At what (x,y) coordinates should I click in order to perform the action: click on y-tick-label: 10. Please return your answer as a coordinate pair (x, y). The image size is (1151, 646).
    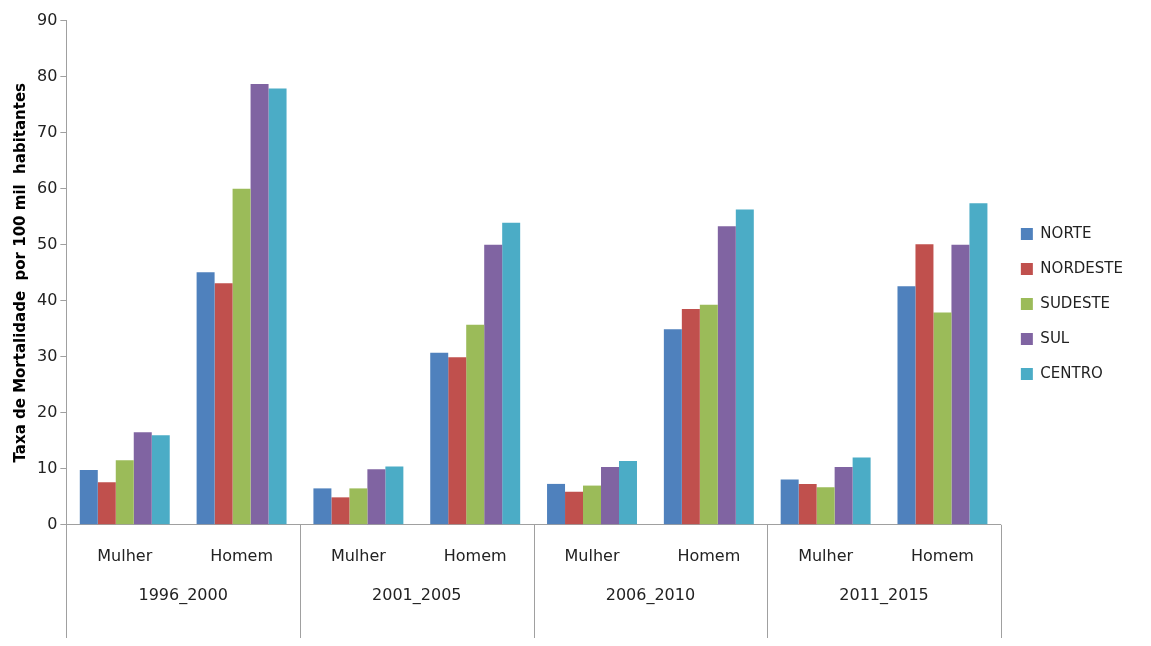
    Looking at the image, I should click on (47, 467).